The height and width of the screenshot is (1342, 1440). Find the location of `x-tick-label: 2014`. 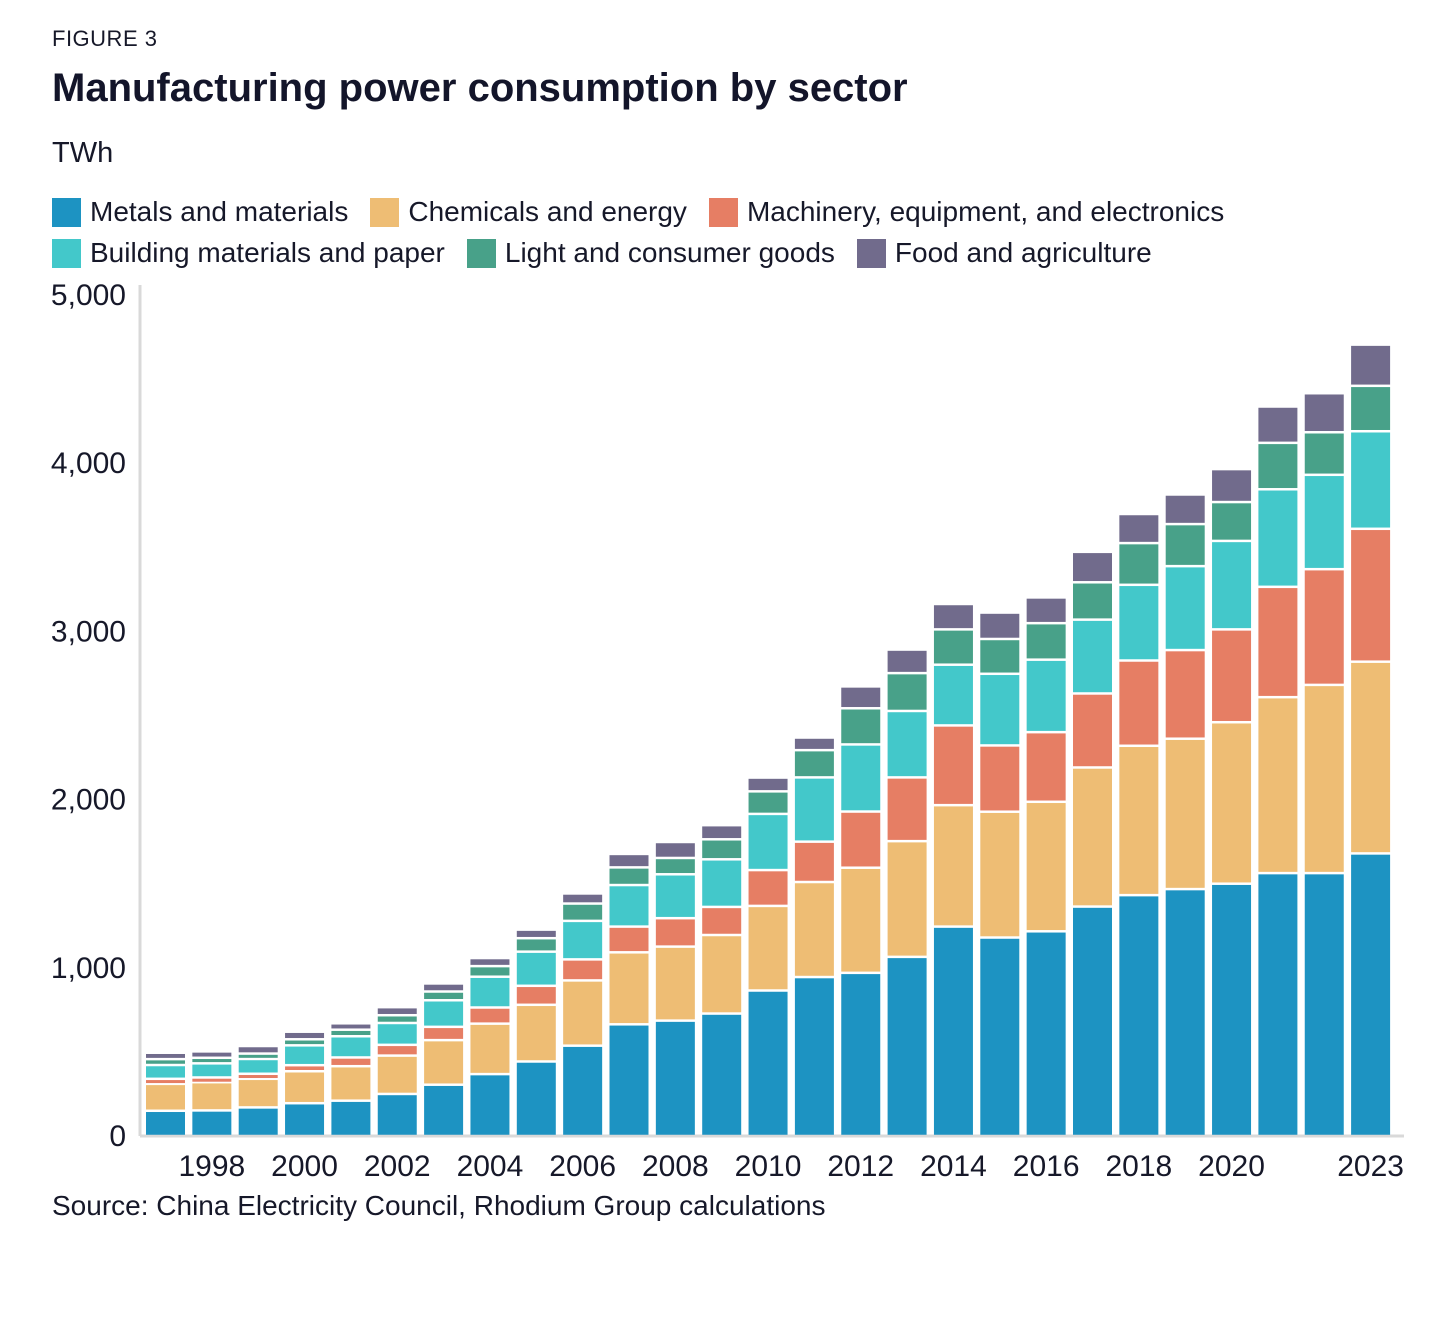

x-tick-label: 2014 is located at coordinates (953, 1166).